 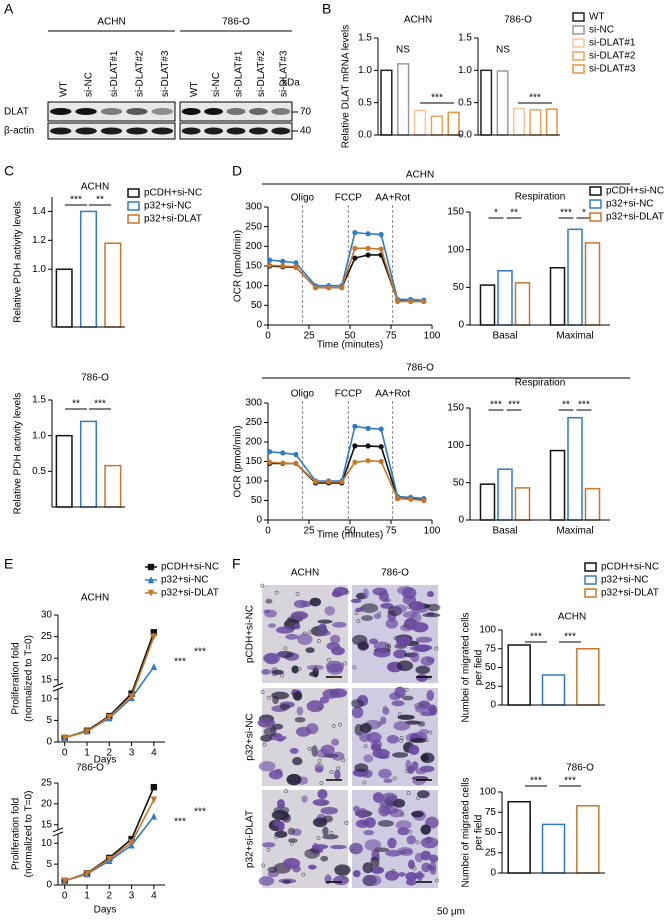 What do you see at coordinates (250, 737) in the screenshot?
I see `row-label: p32+si-NC` at bounding box center [250, 737].